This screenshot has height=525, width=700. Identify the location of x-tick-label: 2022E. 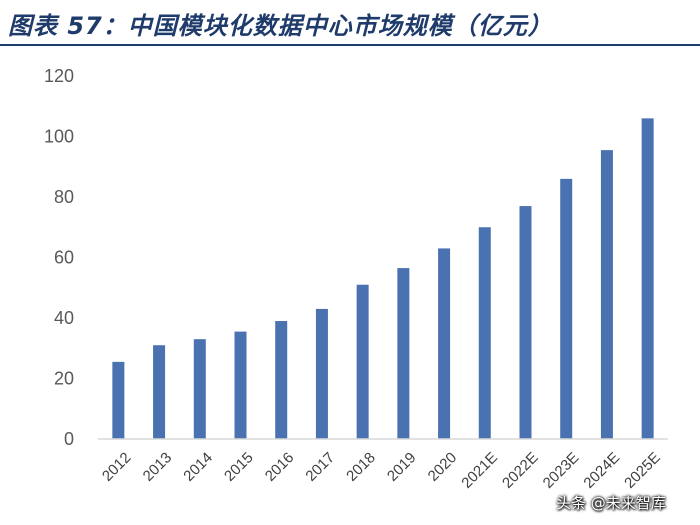
(520, 470).